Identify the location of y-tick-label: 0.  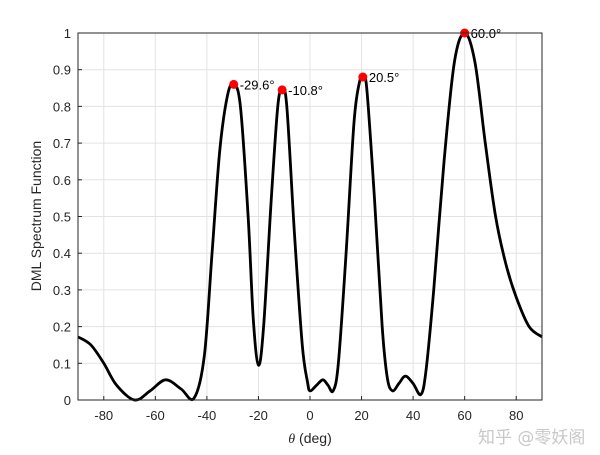
(67, 400).